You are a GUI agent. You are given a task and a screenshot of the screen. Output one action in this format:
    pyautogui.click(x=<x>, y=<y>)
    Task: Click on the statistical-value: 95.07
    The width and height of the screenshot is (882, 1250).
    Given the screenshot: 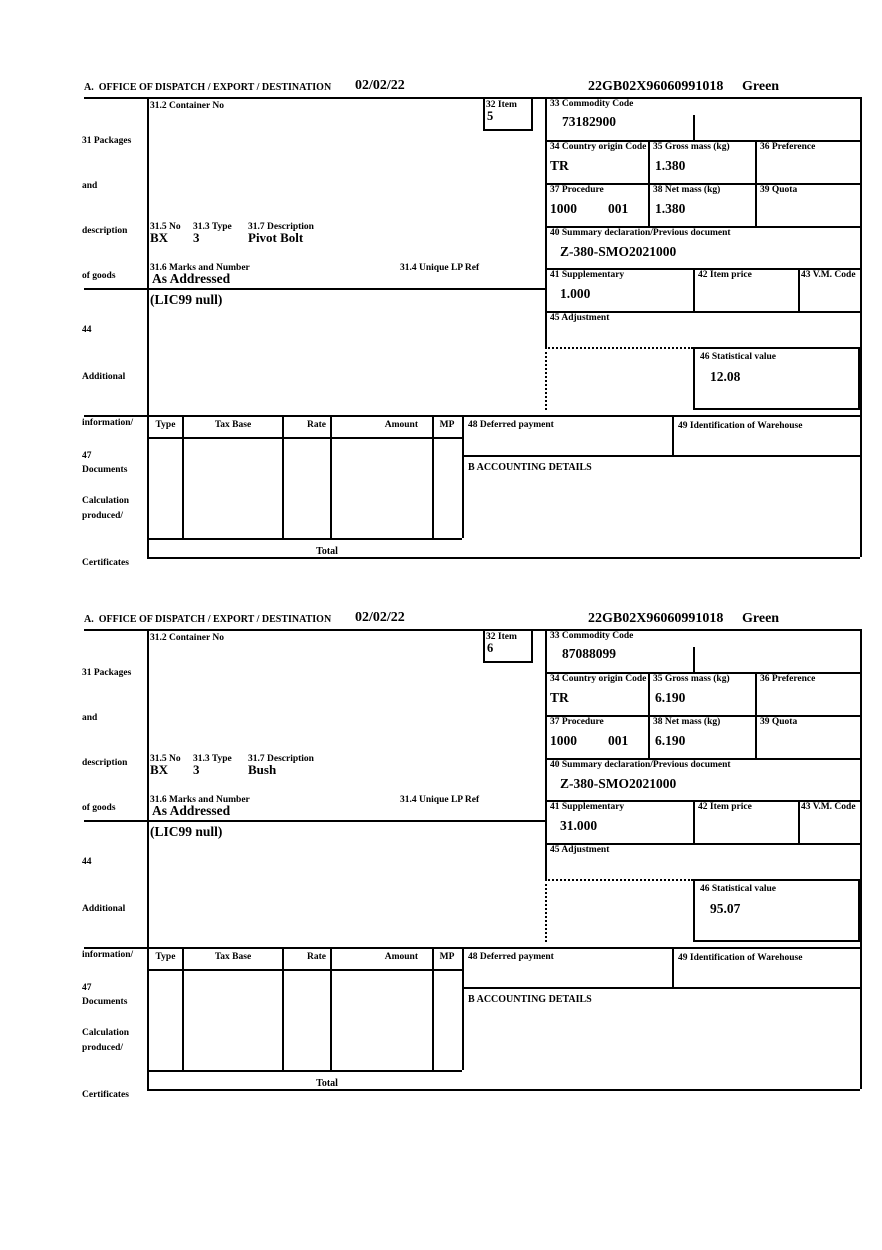 What is the action you would take?
    pyautogui.click(x=725, y=908)
    